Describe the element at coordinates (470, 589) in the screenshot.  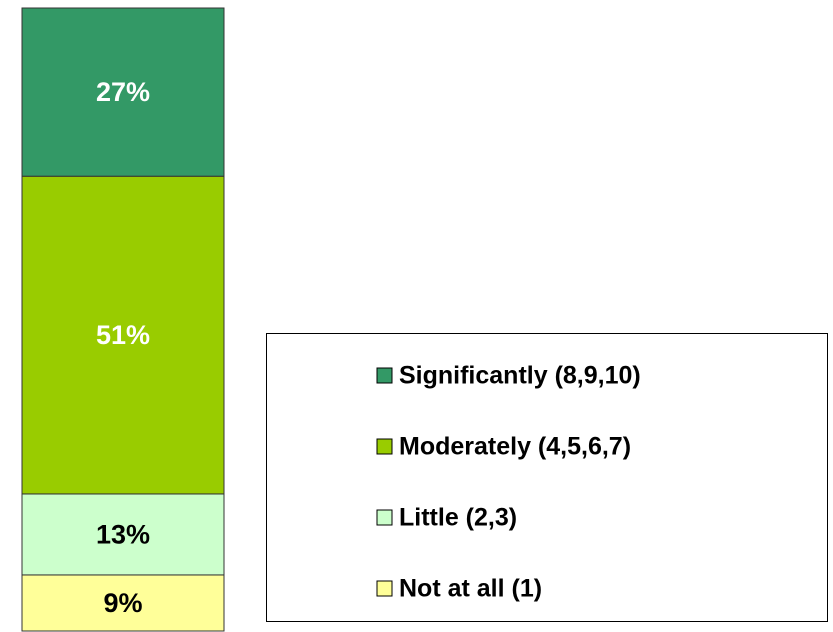
I see `legend-label: Not at all (1)` at that location.